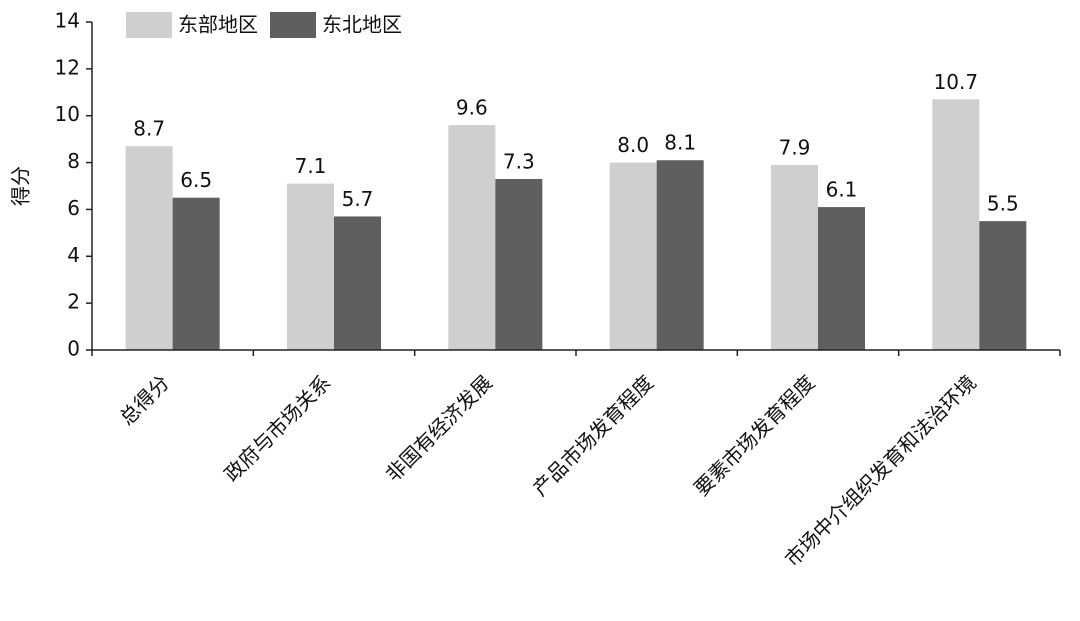 The width and height of the screenshot is (1080, 621). Describe the element at coordinates (1003, 204) in the screenshot. I see `value-label: 5.5` at that location.